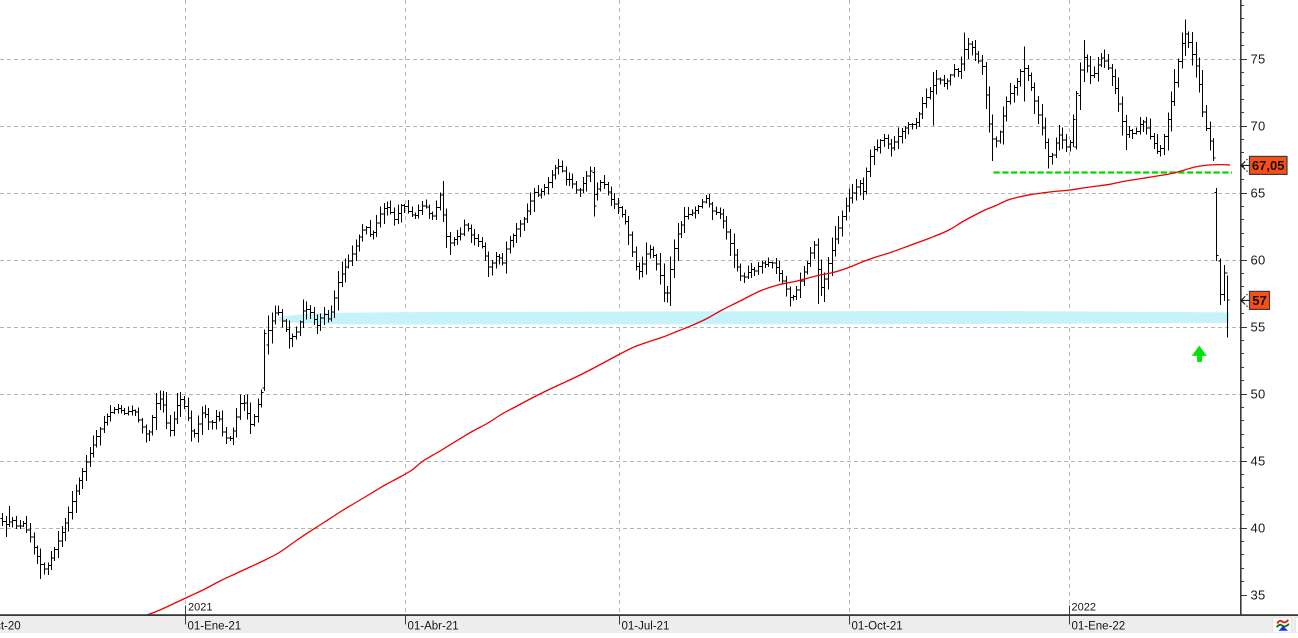 The height and width of the screenshot is (638, 1298). I want to click on svg-text: 2021, so click(200, 608).